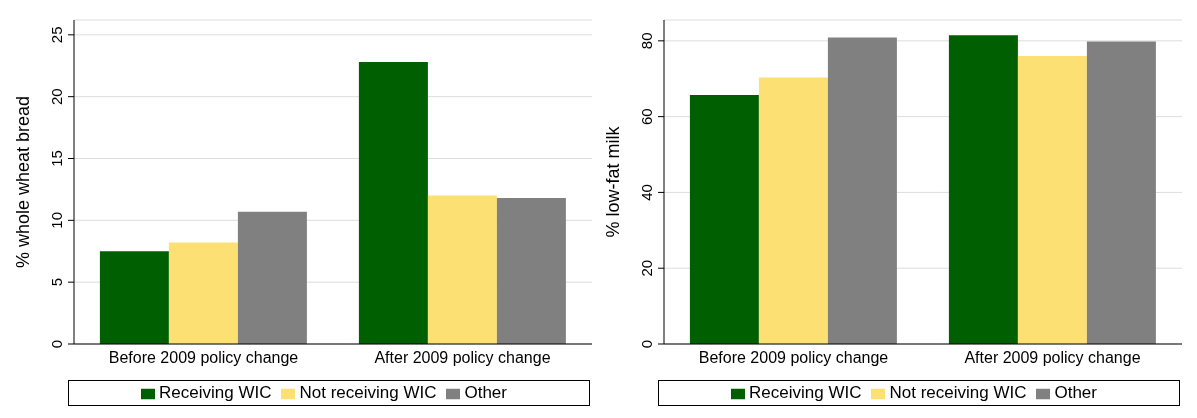 The image size is (1197, 418). I want to click on y-tick-label: 40, so click(646, 192).